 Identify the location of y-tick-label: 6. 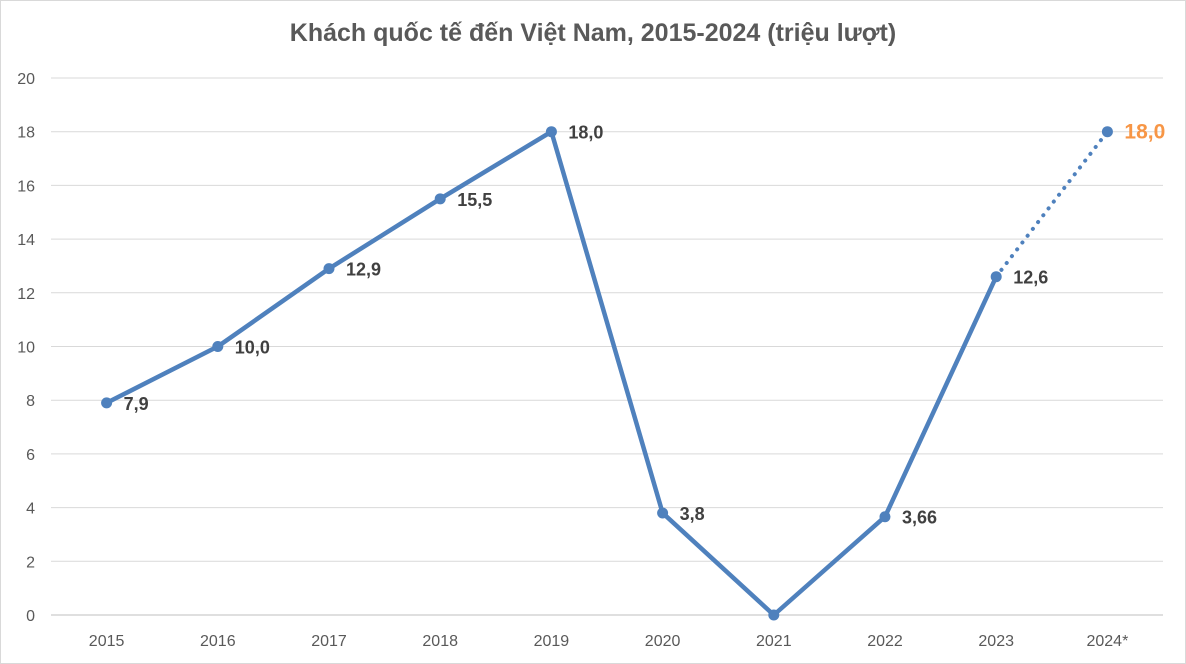
(30, 455).